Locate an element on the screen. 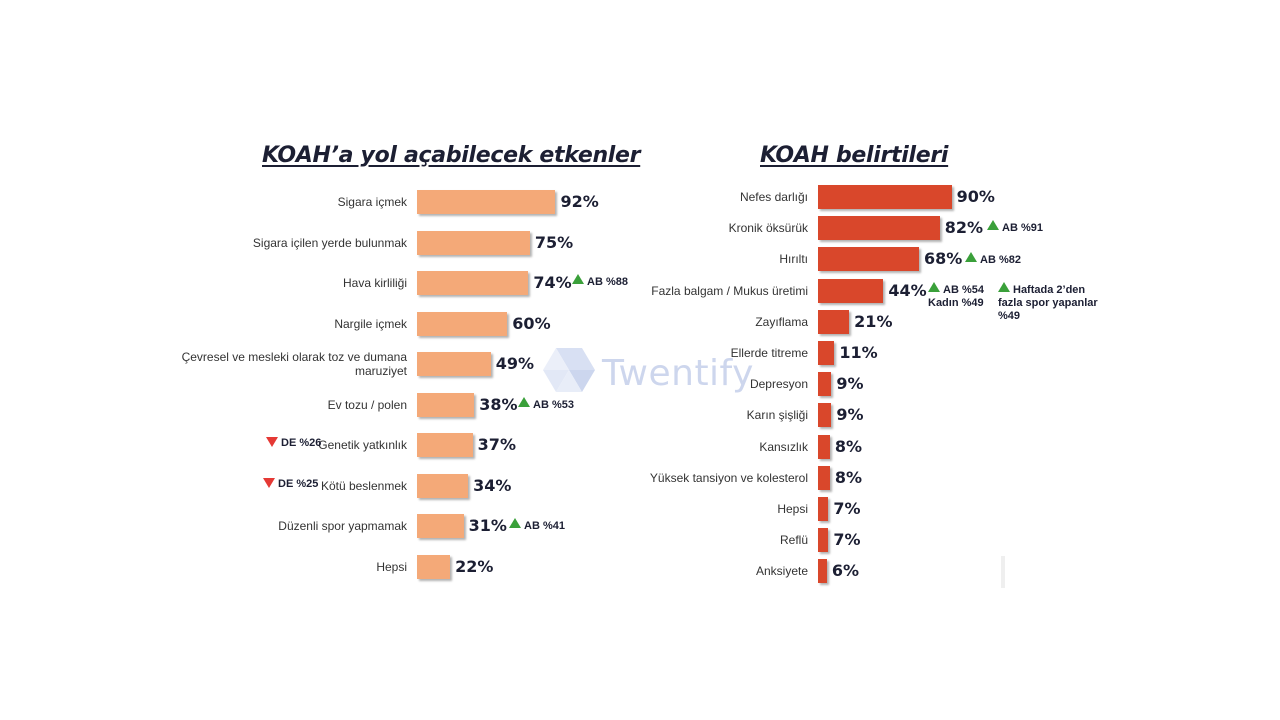 Image resolution: width=1280 pixels, height=720 pixels. value-label: 8% is located at coordinates (848, 477).